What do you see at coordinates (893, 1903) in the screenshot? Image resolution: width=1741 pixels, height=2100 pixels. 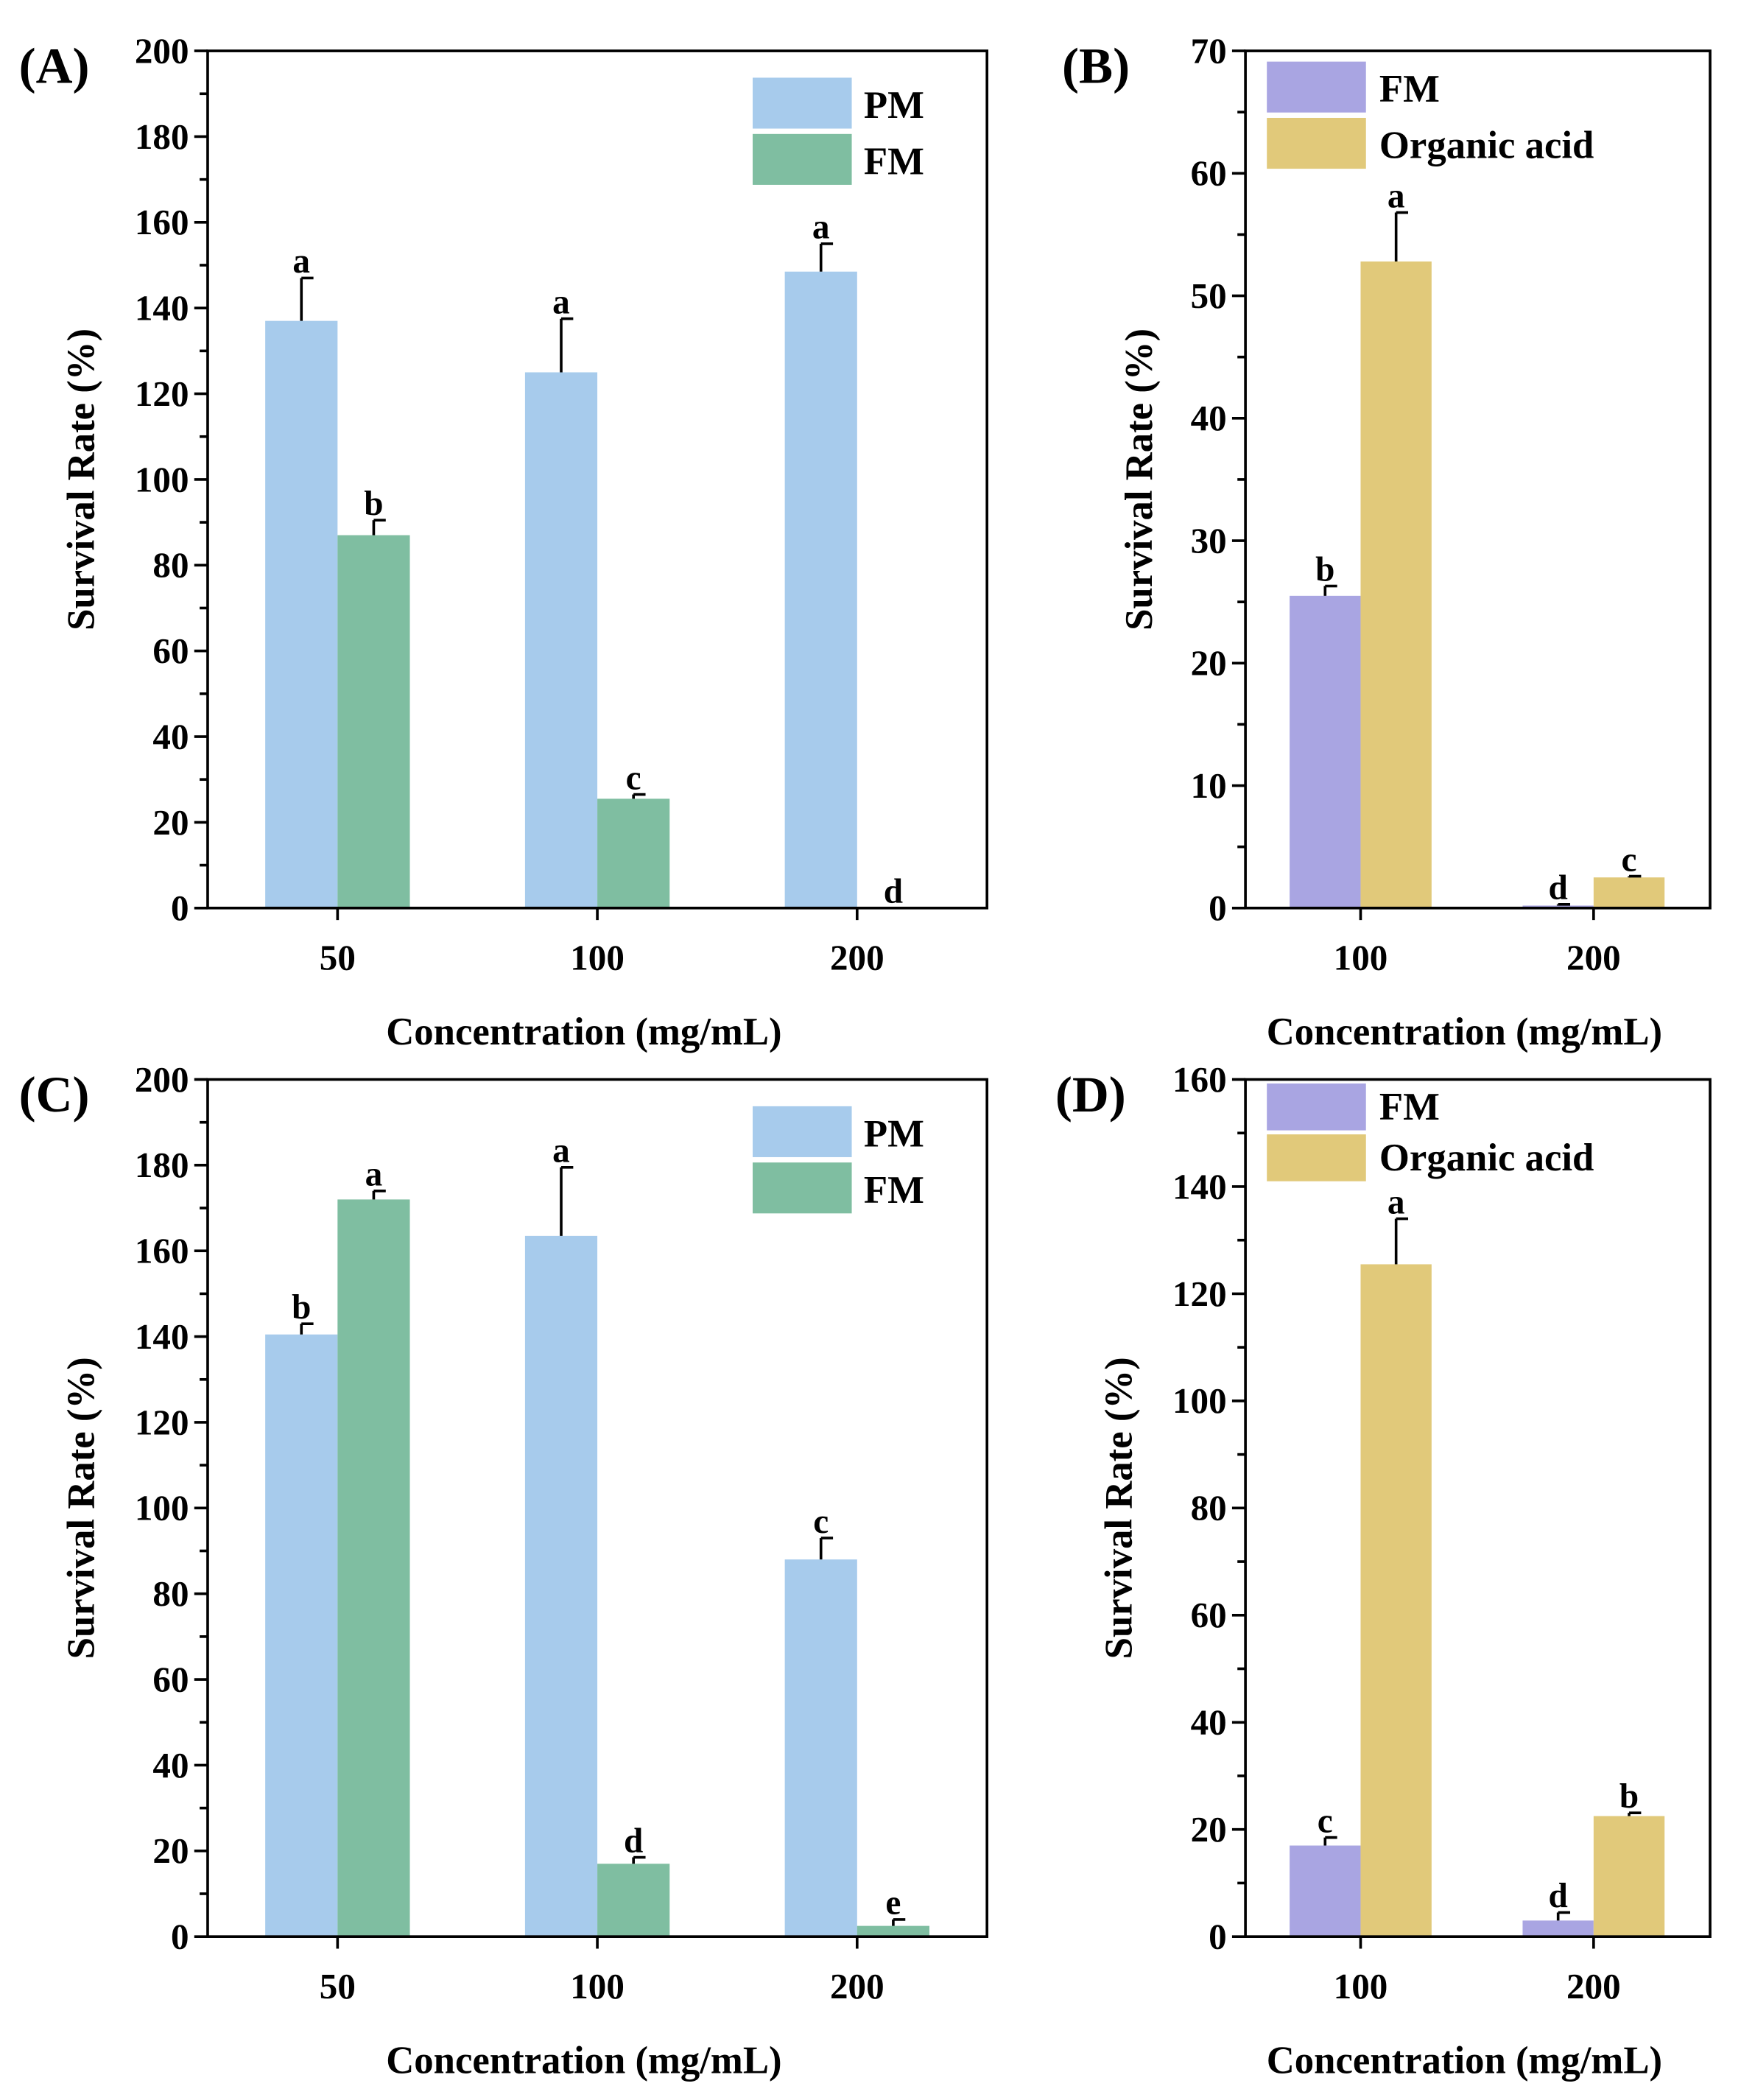 I see `significance-letter: e` at bounding box center [893, 1903].